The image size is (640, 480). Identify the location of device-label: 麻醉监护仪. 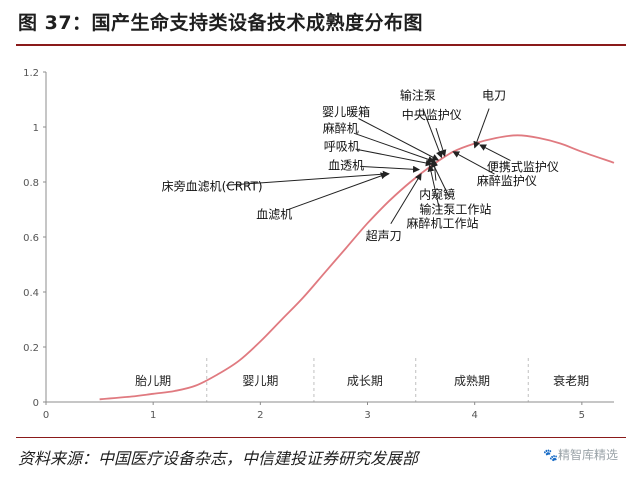
(507, 180).